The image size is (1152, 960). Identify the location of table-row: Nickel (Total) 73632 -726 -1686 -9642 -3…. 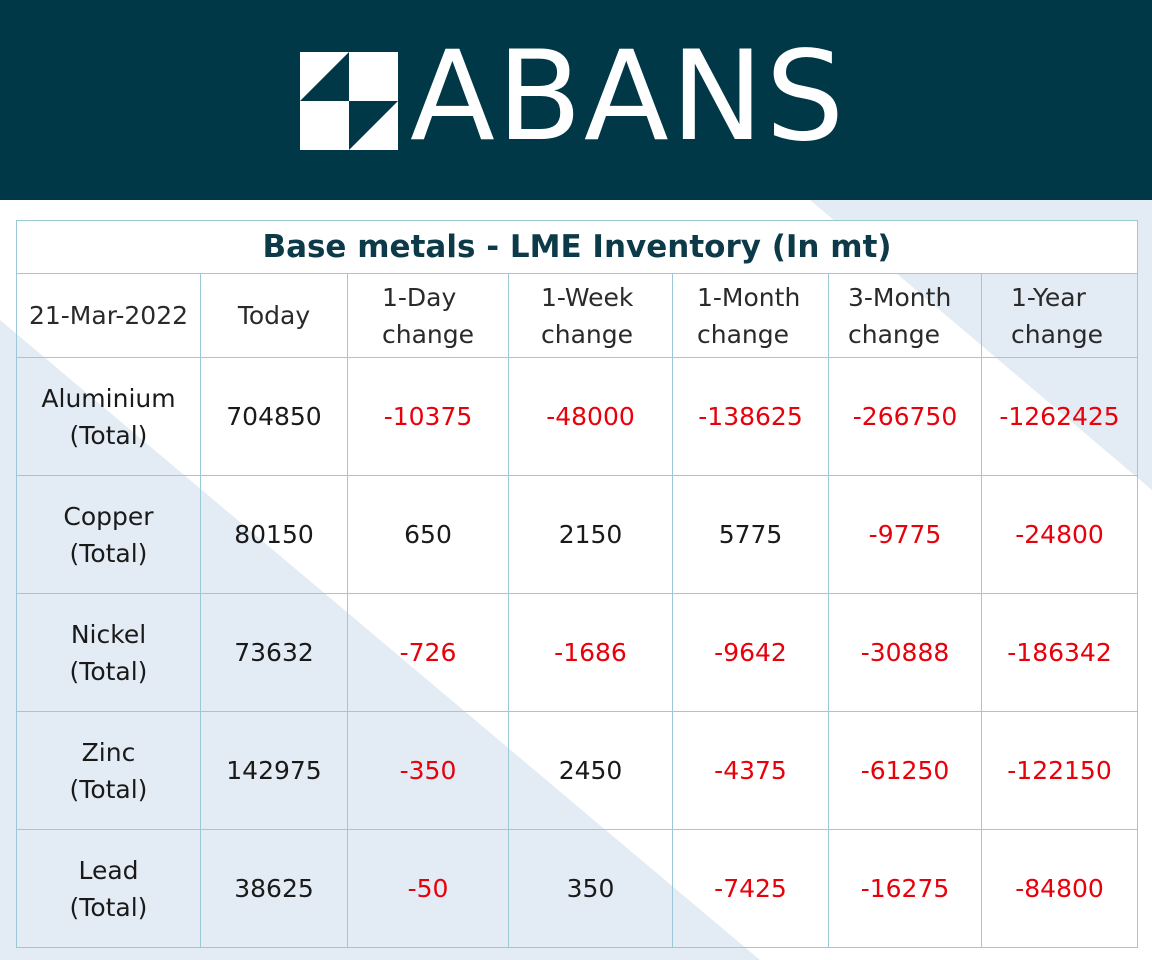
(577, 652).